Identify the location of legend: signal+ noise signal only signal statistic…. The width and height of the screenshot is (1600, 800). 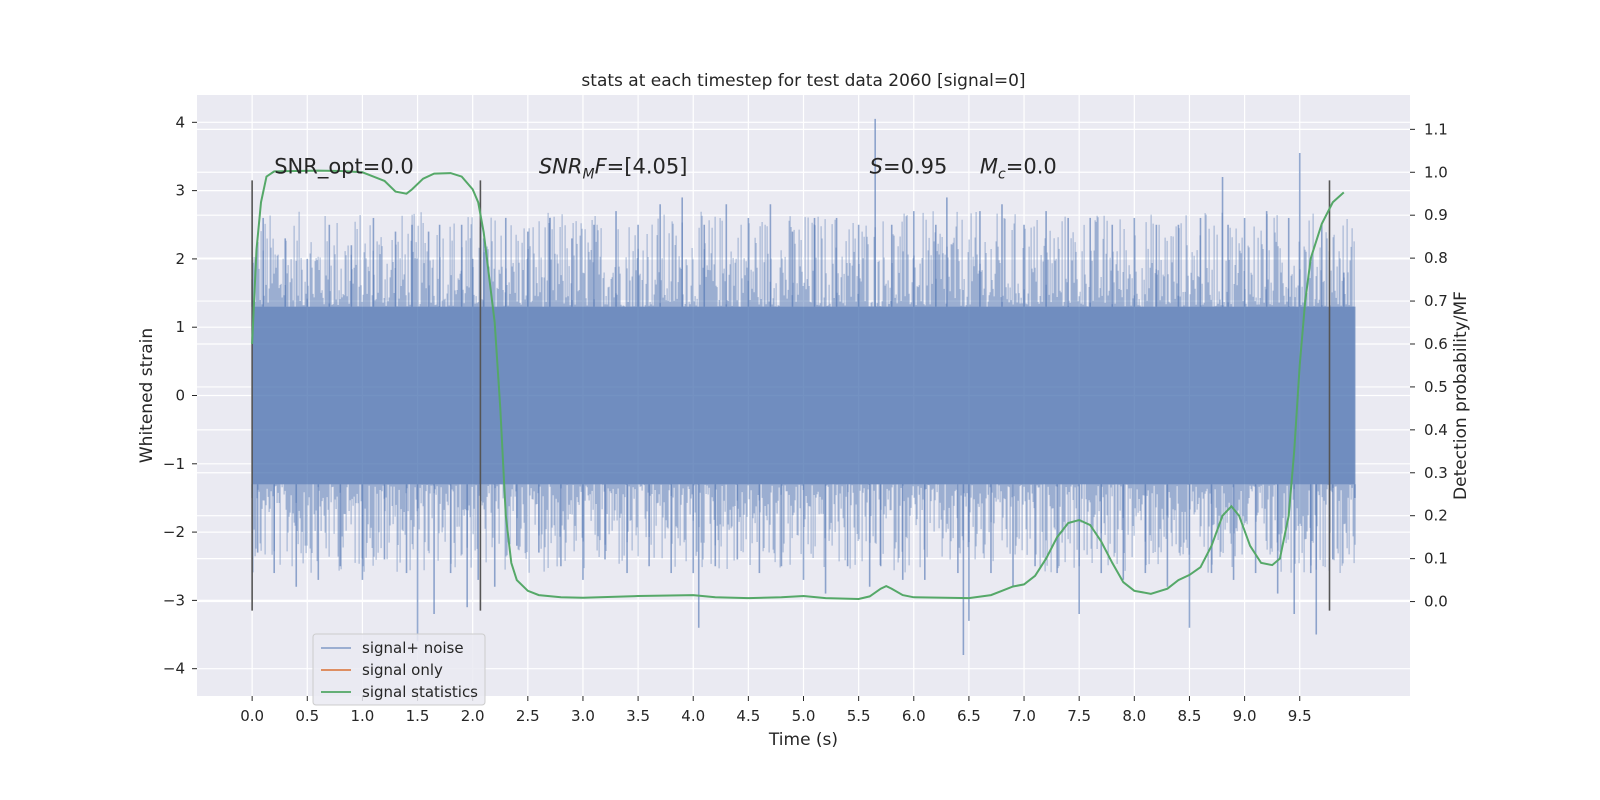
(399, 669).